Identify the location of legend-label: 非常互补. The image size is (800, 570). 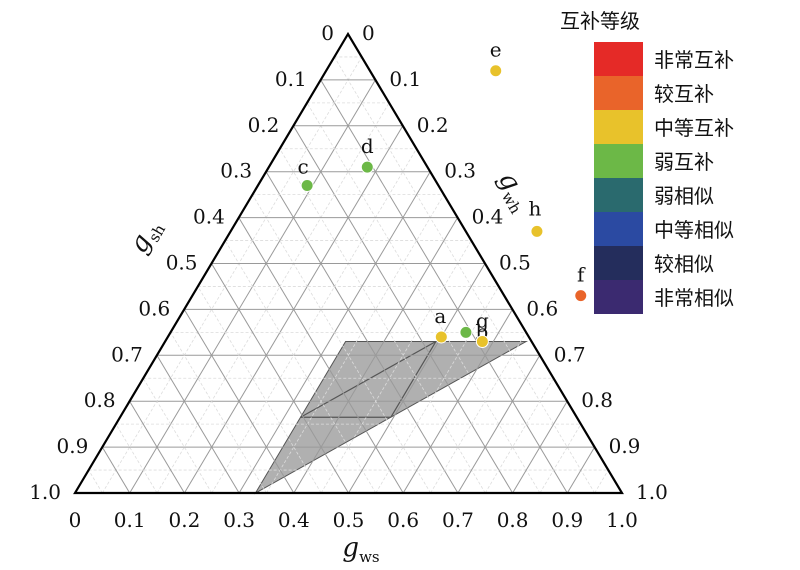
(694, 60).